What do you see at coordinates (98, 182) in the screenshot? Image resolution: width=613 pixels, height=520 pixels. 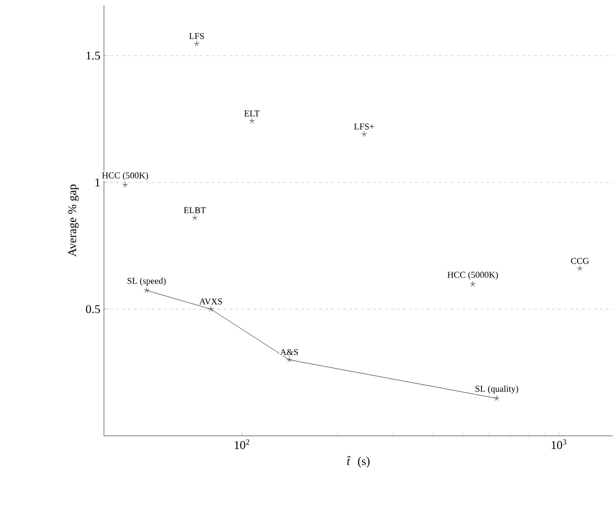 I see `y-tick-label: 1` at bounding box center [98, 182].